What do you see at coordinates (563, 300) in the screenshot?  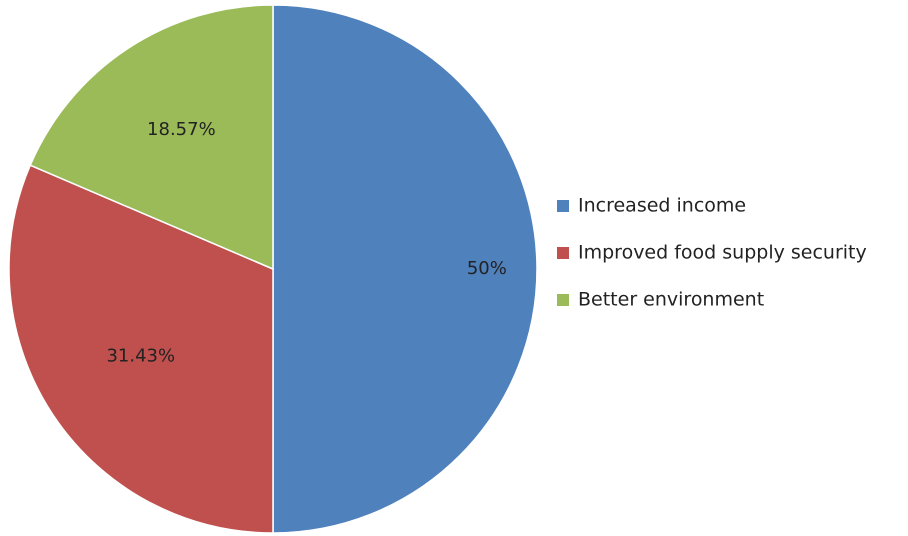 I see `legend-swatch-better-environment` at bounding box center [563, 300].